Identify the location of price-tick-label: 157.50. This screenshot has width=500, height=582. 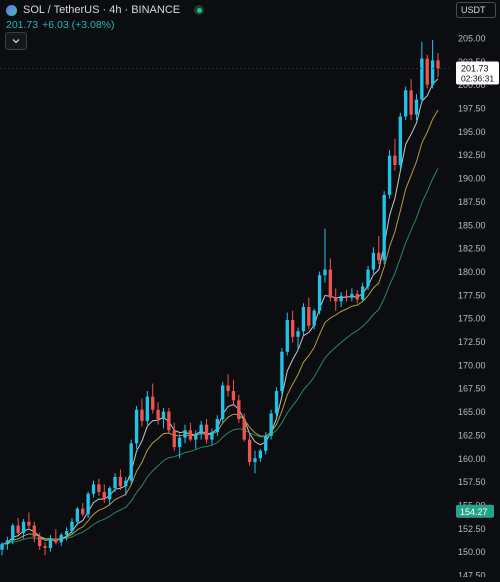
(472, 482).